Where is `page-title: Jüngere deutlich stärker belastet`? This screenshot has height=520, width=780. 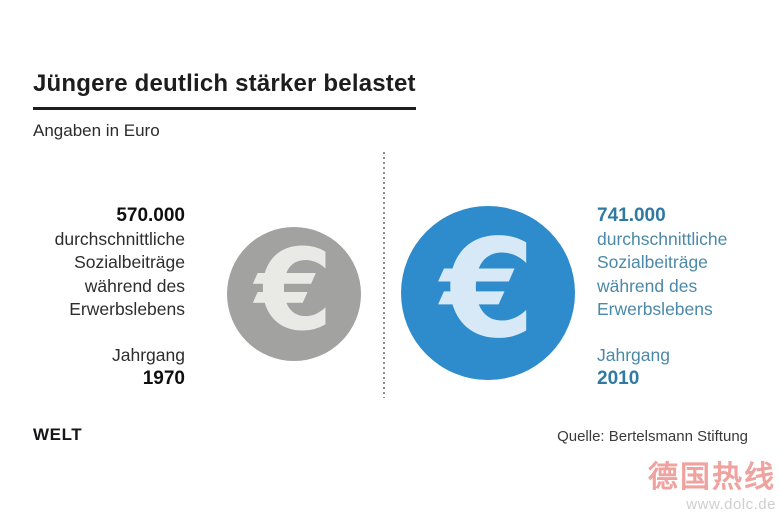
page-title: Jüngere deutlich stärker belastet is located at coordinates (224, 90).